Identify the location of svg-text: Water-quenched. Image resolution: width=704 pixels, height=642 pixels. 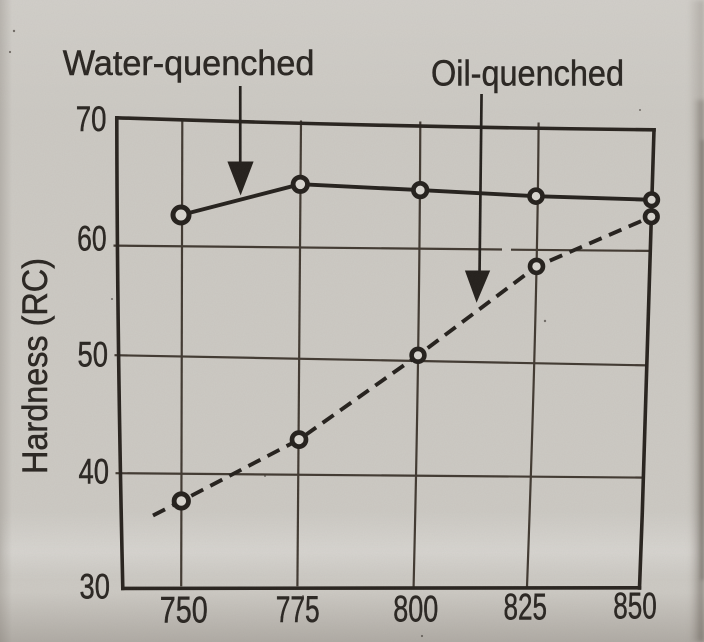
(189, 63).